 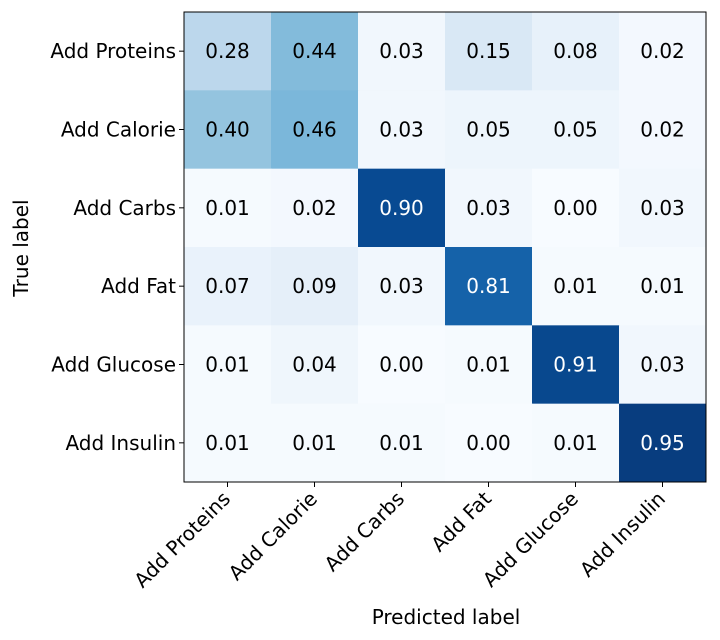 I want to click on x-tick-label: Add Insulin, so click(x=622, y=534).